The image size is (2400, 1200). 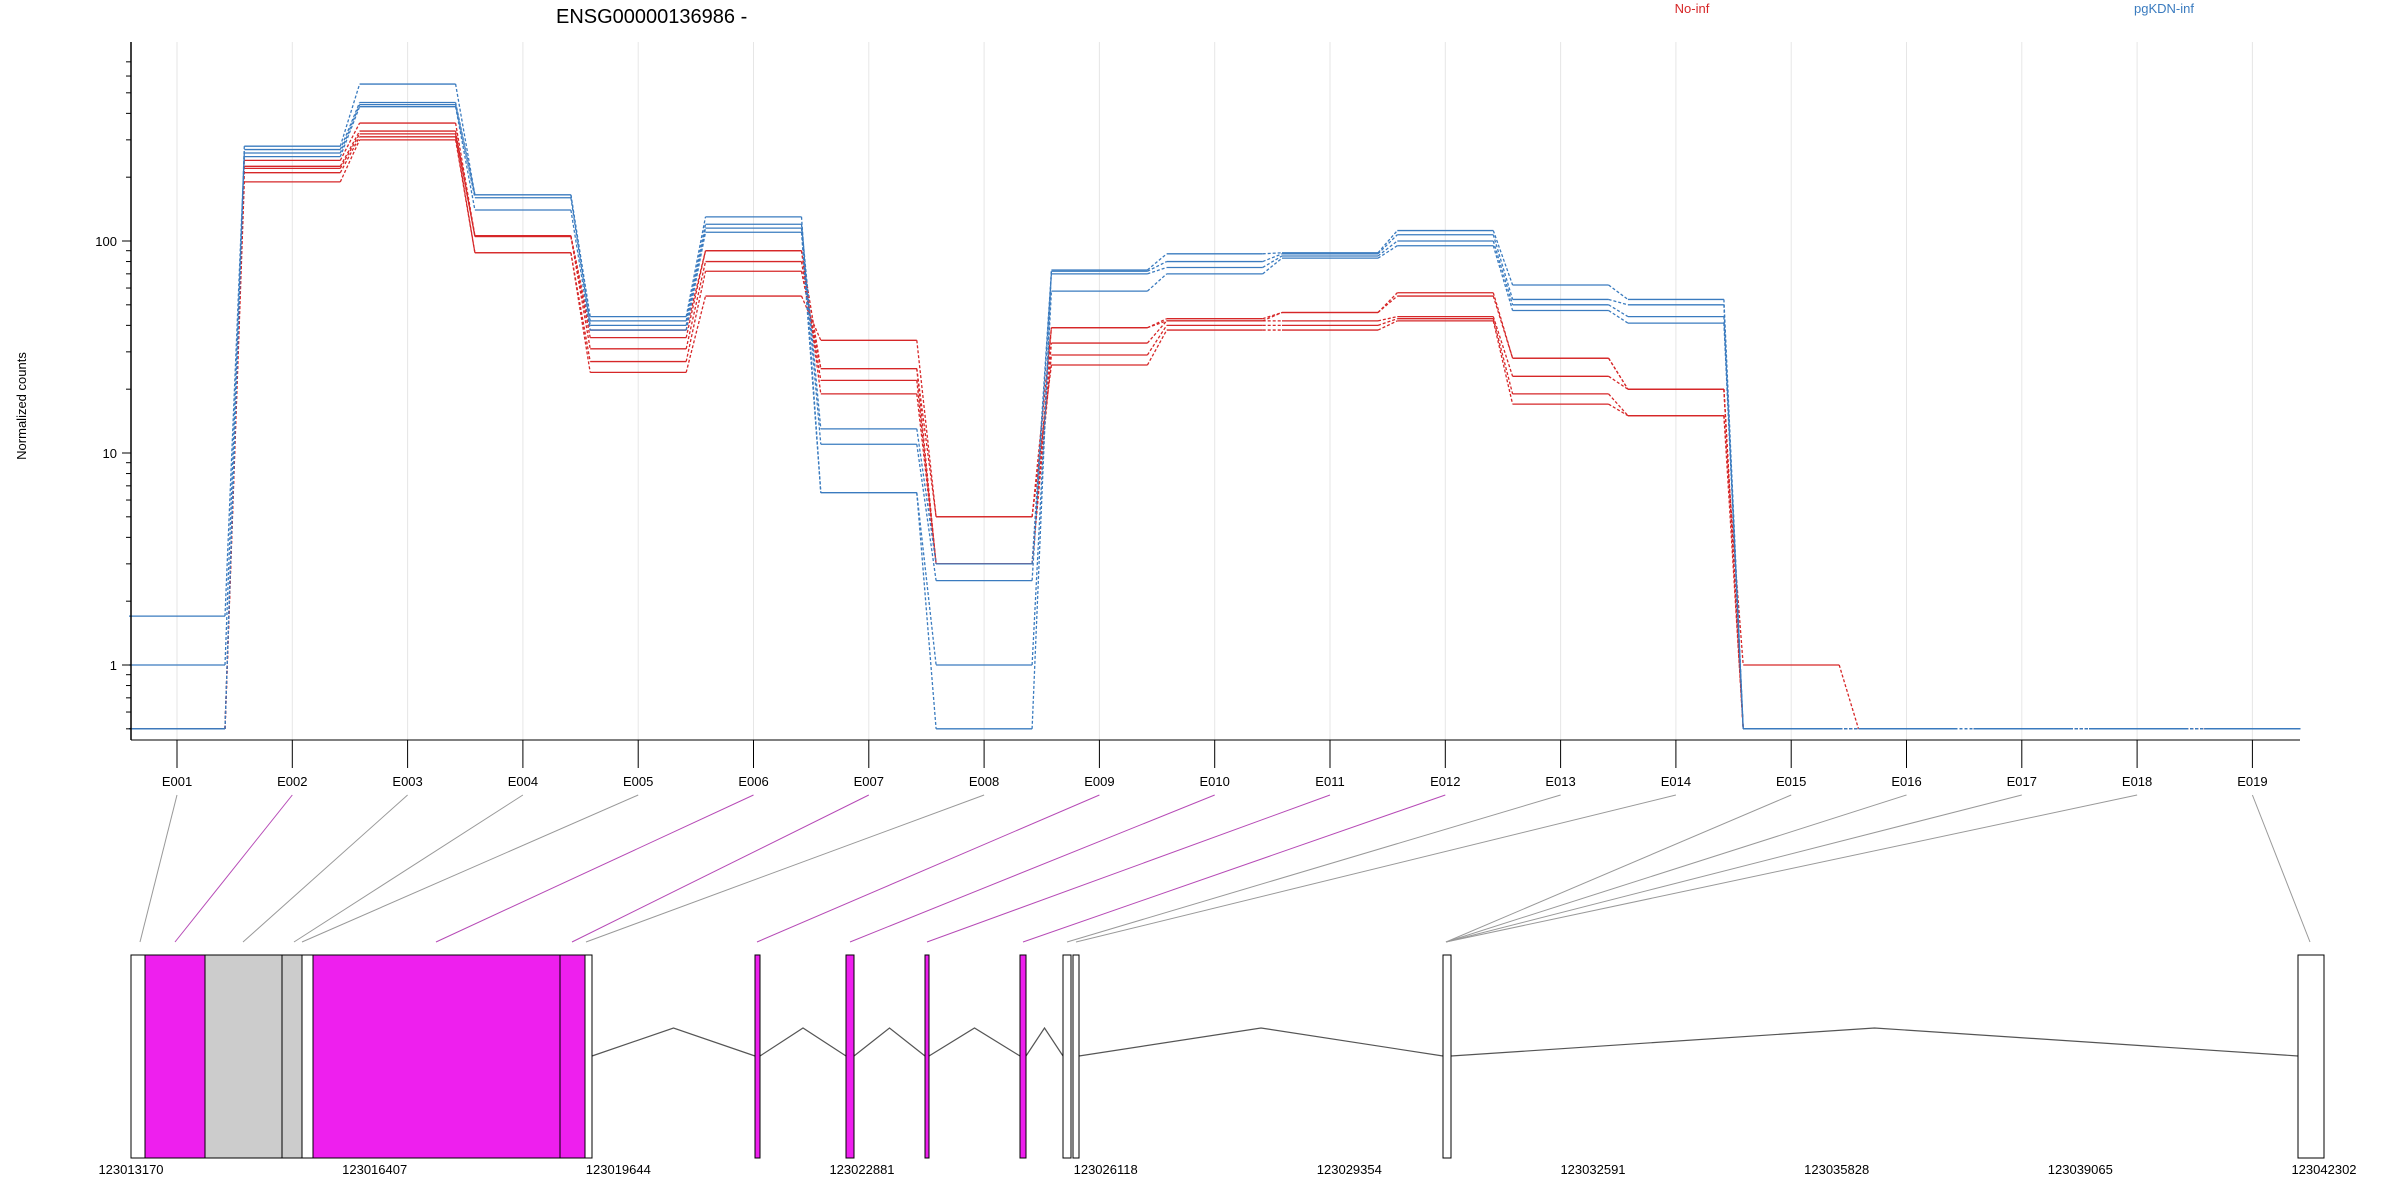 I want to click on exon-tick-label: E001, so click(x=177, y=781).